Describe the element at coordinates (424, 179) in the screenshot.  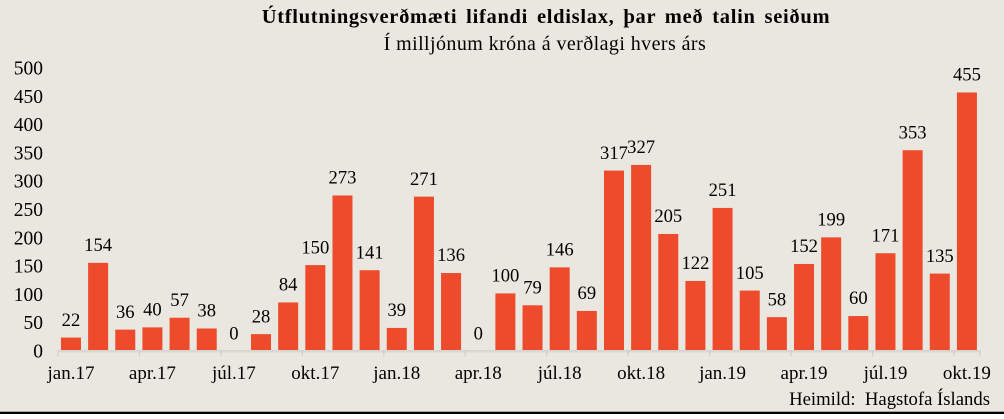
I see `svg-text: 271` at that location.